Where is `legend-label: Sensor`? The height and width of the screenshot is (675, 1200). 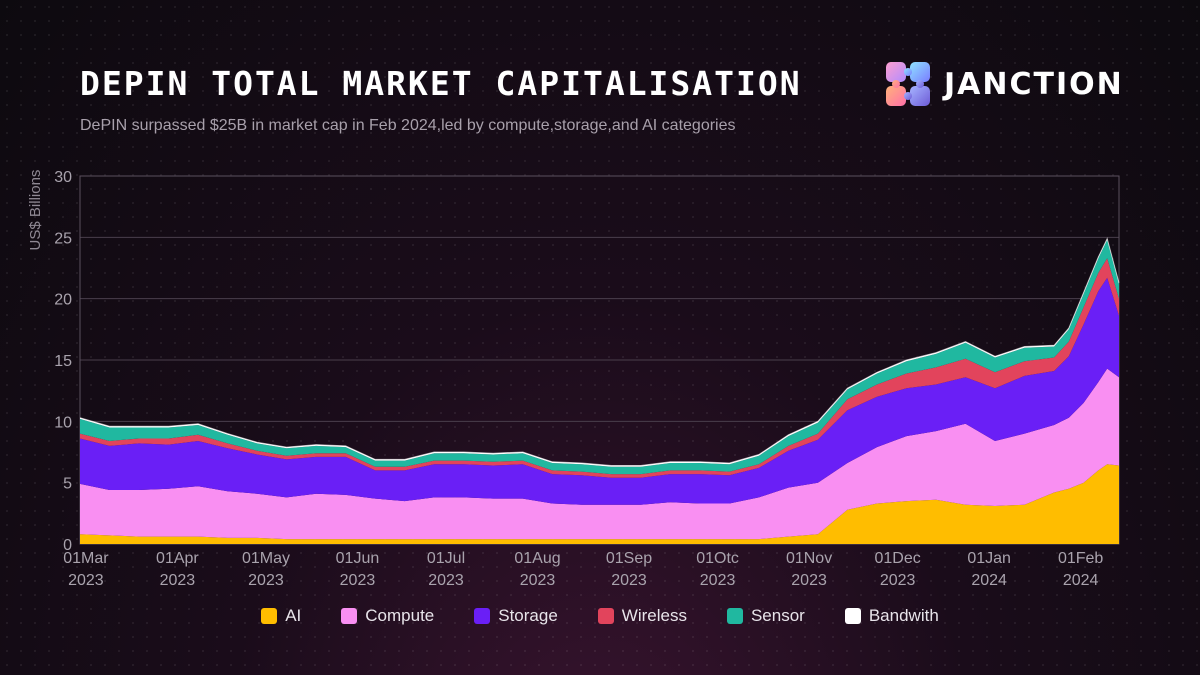 legend-label: Sensor is located at coordinates (777, 615).